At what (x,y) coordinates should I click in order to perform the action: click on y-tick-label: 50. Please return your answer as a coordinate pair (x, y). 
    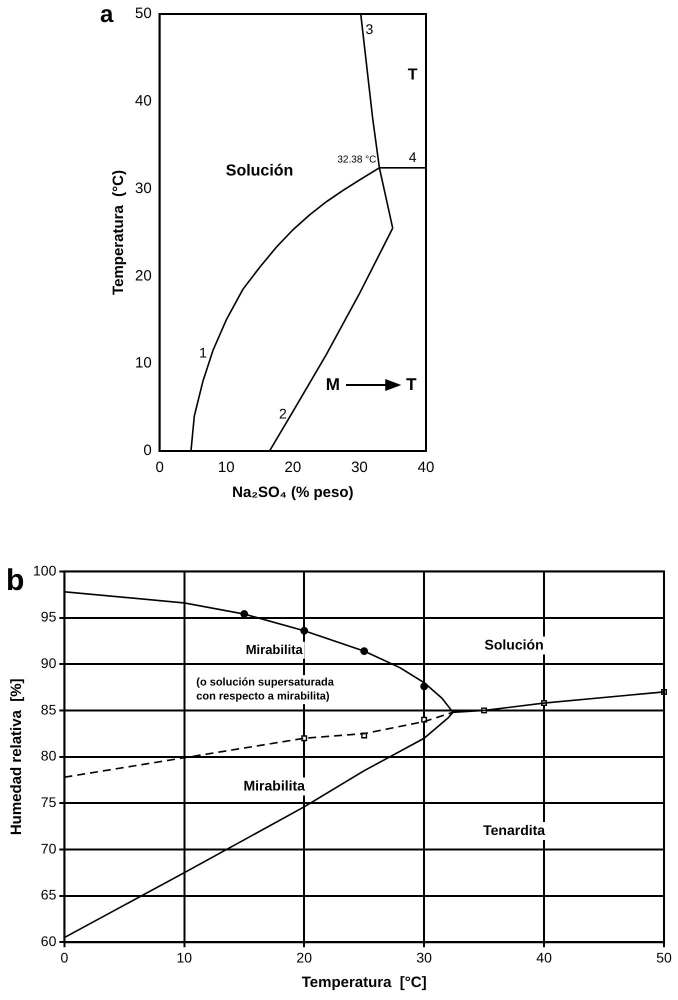
    Looking at the image, I should click on (143, 13).